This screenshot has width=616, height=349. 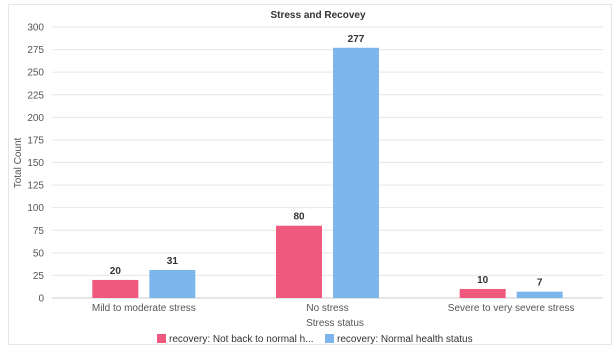 What do you see at coordinates (356, 39) in the screenshot?
I see `data-label: 277` at bounding box center [356, 39].